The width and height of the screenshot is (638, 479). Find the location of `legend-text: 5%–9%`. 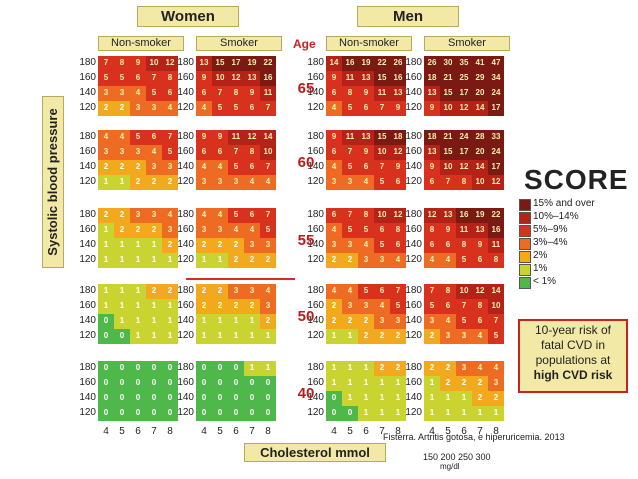

legend-text: 5%–9% is located at coordinates (550, 229).